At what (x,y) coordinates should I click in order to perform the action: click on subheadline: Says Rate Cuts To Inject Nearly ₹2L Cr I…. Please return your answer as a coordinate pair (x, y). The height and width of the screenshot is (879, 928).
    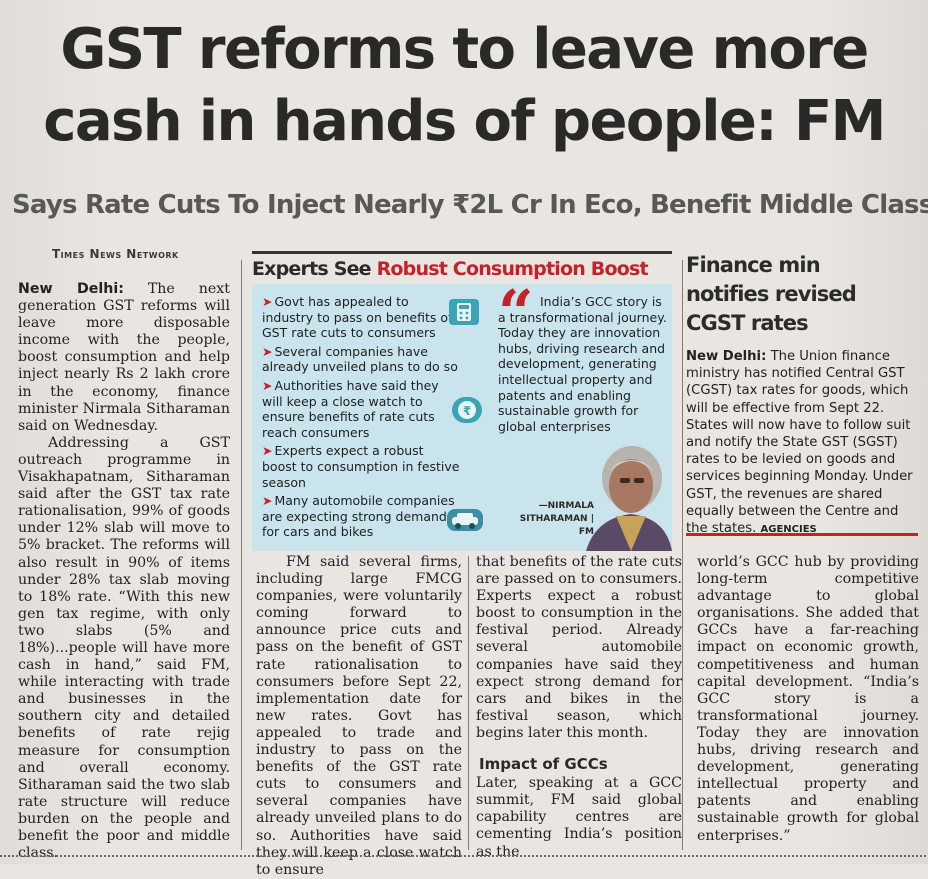
    Looking at the image, I should click on (470, 205).